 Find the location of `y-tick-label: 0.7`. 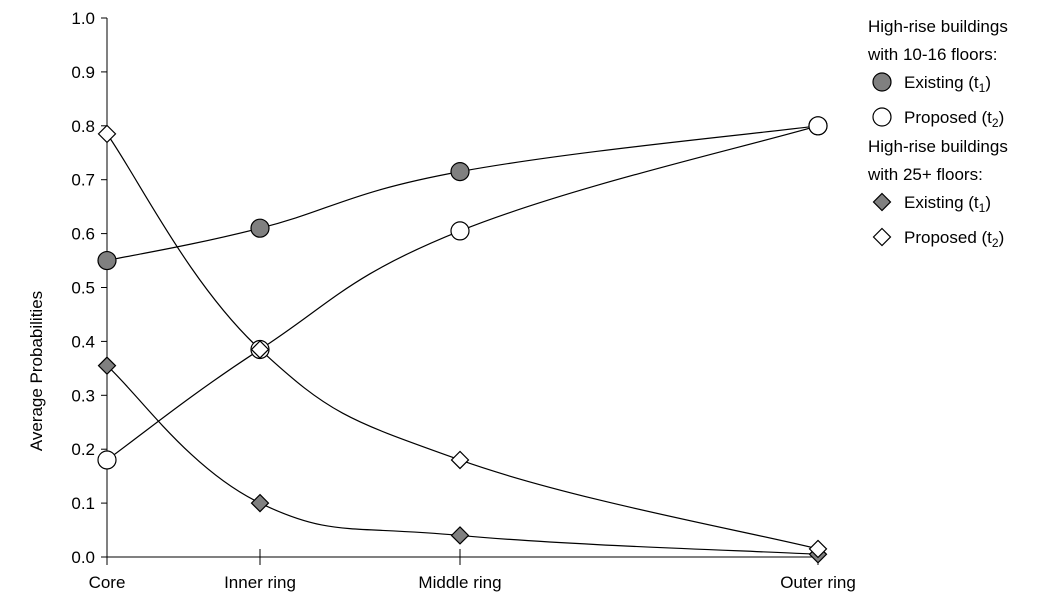

y-tick-label: 0.7 is located at coordinates (83, 180).